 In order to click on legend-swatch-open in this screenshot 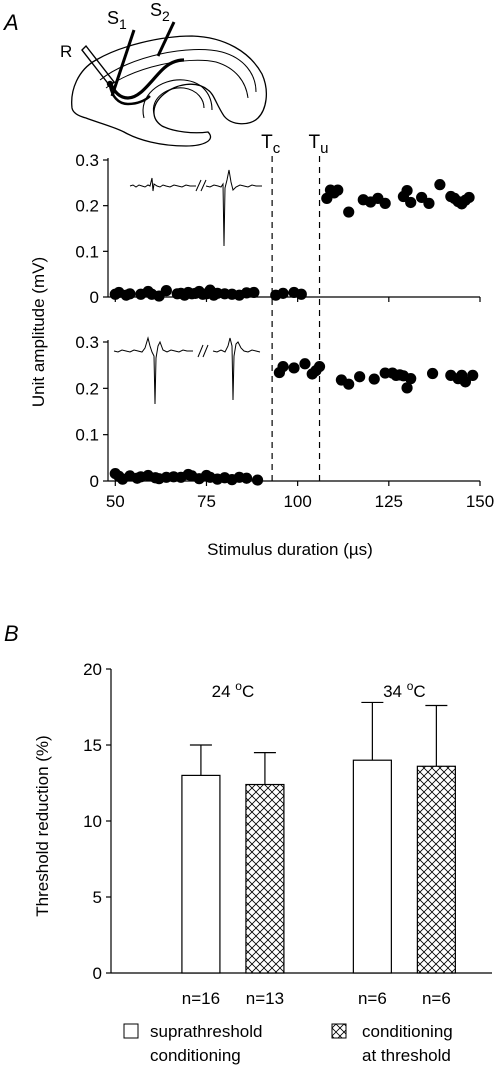, I will do `click(131, 1031)`.